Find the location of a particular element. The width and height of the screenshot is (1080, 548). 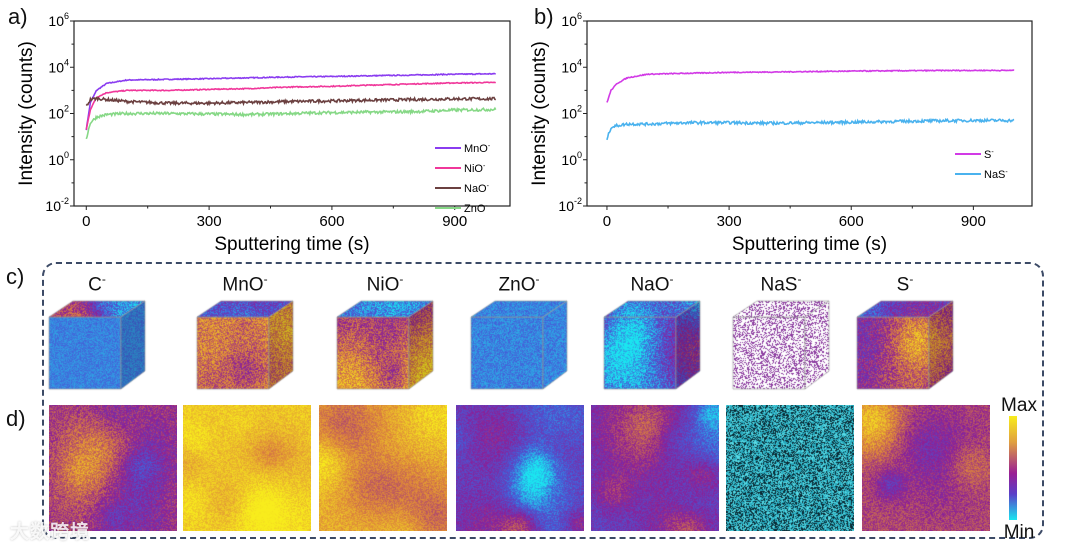

series-line-mno is located at coordinates (290, 101).